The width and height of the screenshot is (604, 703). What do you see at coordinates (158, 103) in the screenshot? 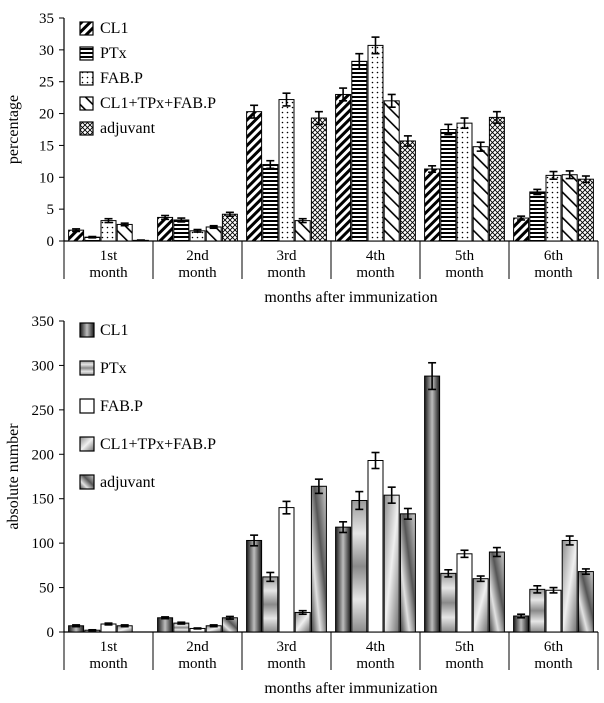
I see `legend-label-cl1-tpx-fab-p: CL1+TPx+FAB.P` at bounding box center [158, 103].